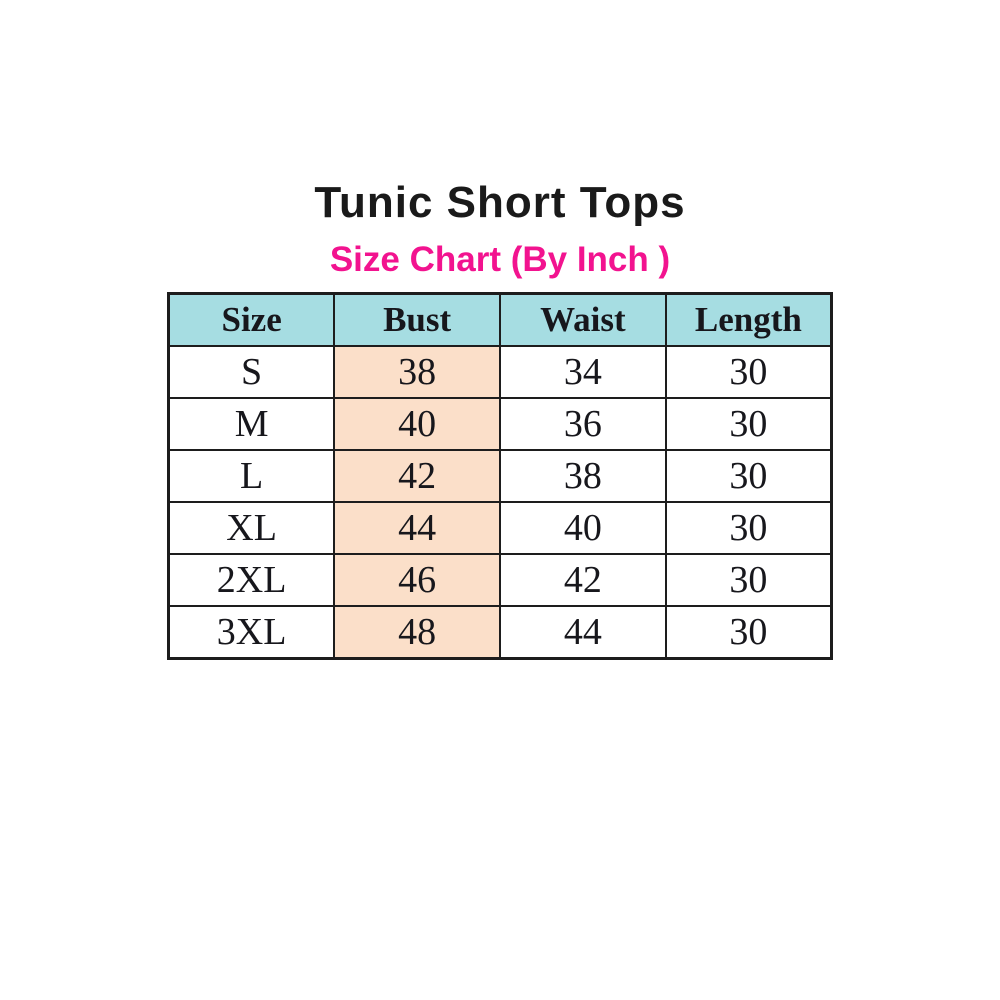 Image resolution: width=1000 pixels, height=1000 pixels. Describe the element at coordinates (251, 476) in the screenshot. I see `cell-size: L` at that location.